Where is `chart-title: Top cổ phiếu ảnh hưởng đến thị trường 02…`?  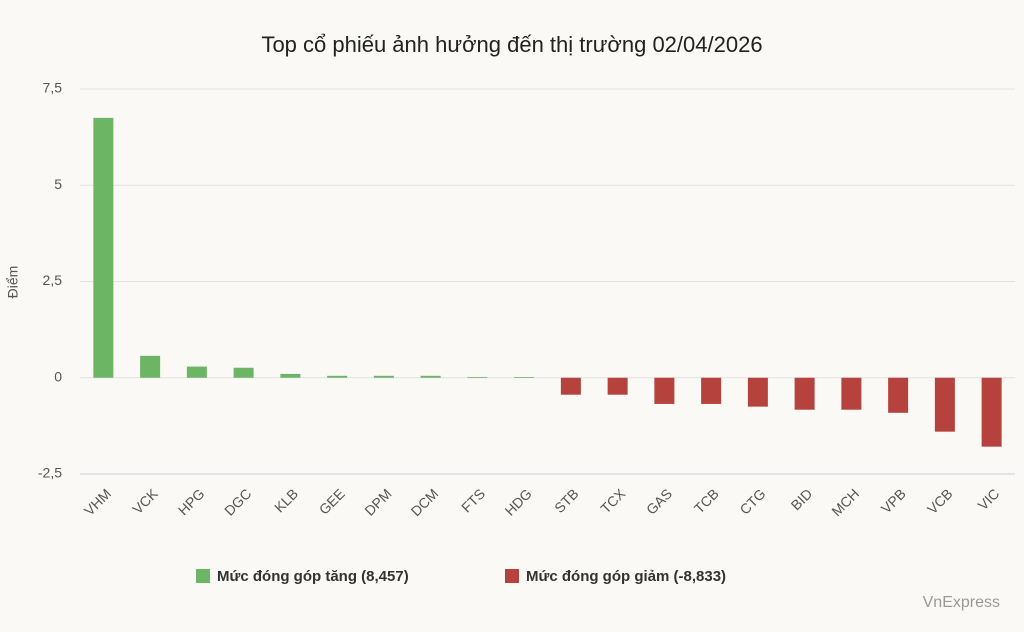
chart-title: Top cổ phiếu ảnh hưởng đến thị trường 02… is located at coordinates (511, 44).